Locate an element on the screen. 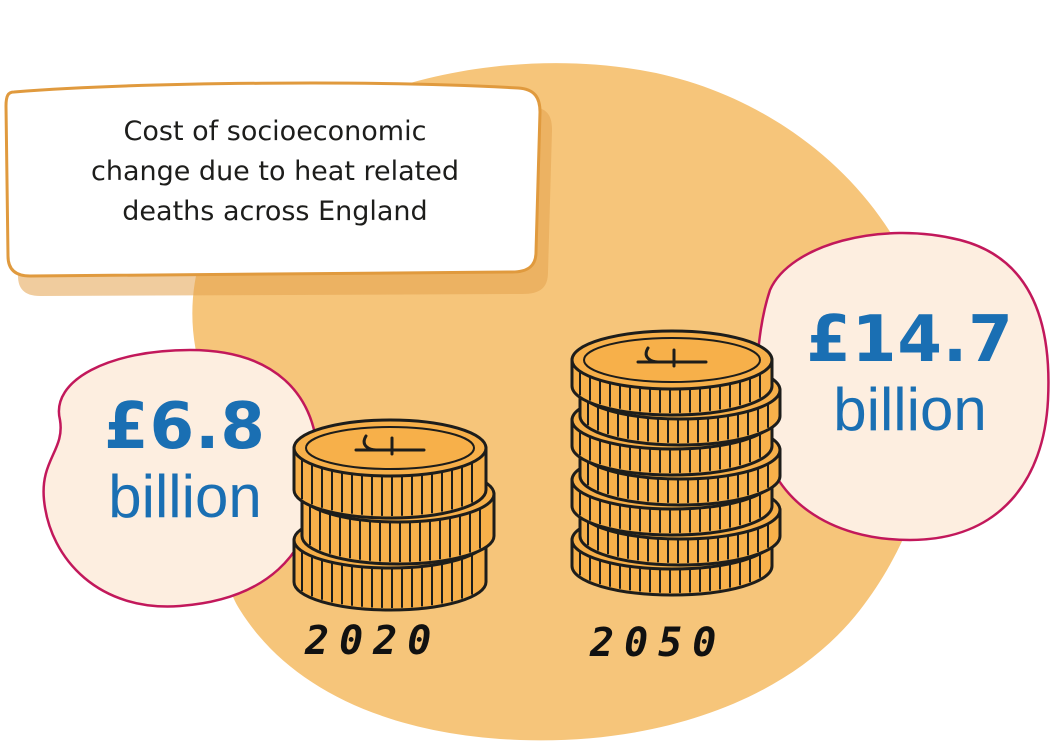 This screenshot has width=1050, height=753. amount-unit-2020: billion is located at coordinates (185, 496).